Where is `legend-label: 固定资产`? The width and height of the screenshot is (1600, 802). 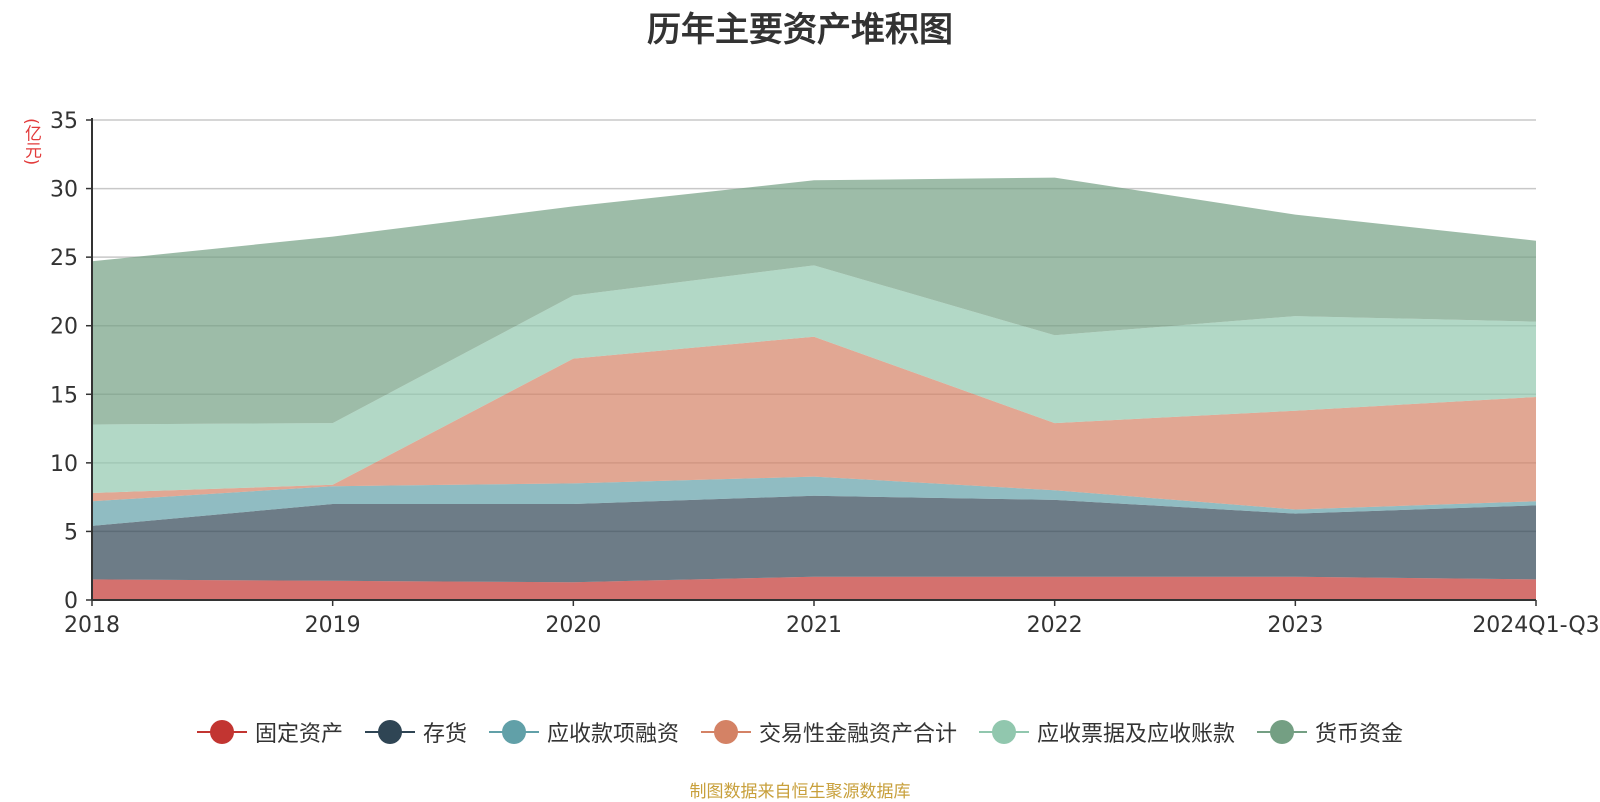
legend-label: 固定资产 is located at coordinates (298, 734).